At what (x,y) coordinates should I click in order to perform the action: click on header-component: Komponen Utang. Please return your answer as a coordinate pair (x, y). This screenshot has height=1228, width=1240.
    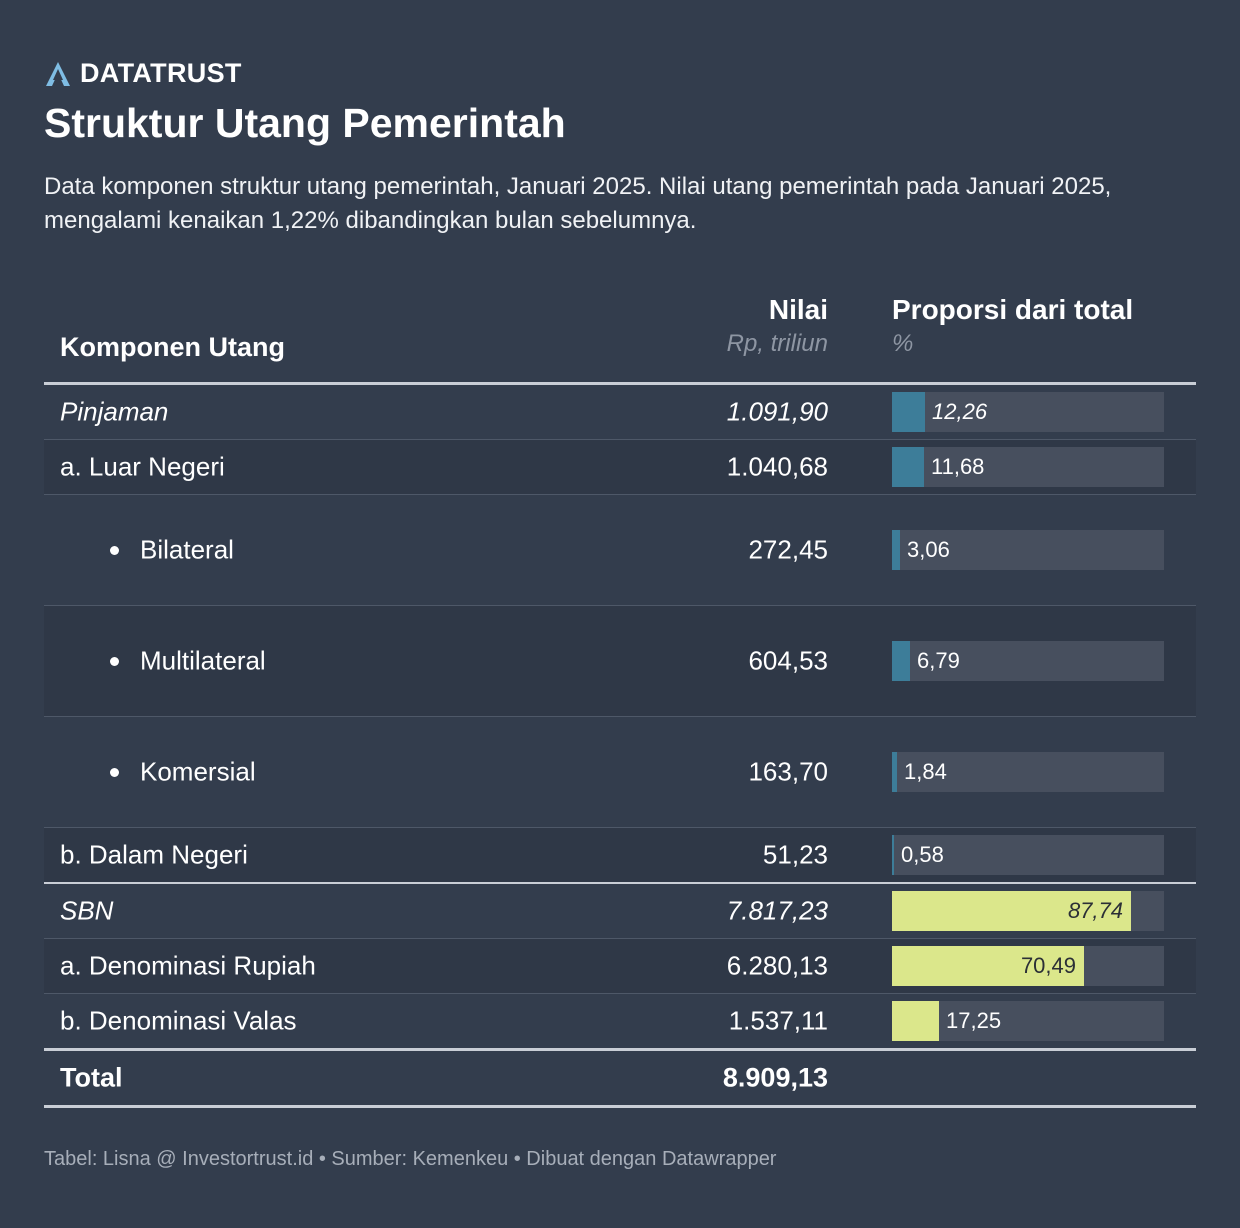
    Looking at the image, I should click on (172, 347).